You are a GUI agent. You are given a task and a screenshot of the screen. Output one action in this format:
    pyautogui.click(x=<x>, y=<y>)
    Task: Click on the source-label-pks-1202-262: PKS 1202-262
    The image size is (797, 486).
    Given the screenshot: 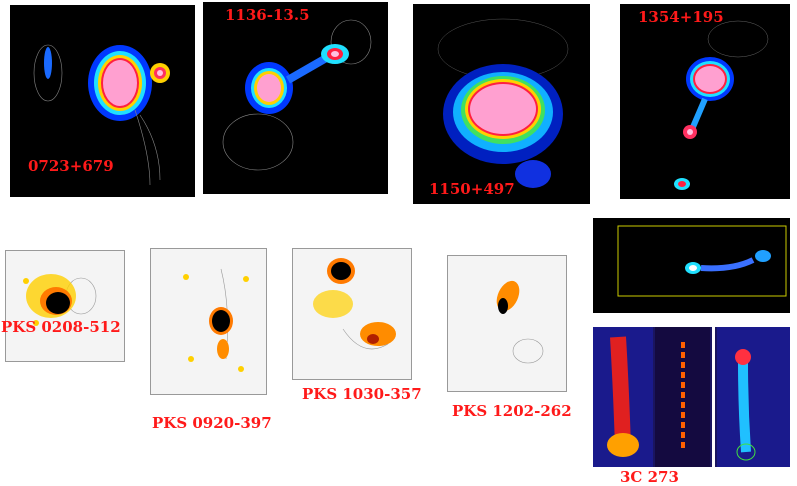 What is the action you would take?
    pyautogui.click(x=512, y=411)
    